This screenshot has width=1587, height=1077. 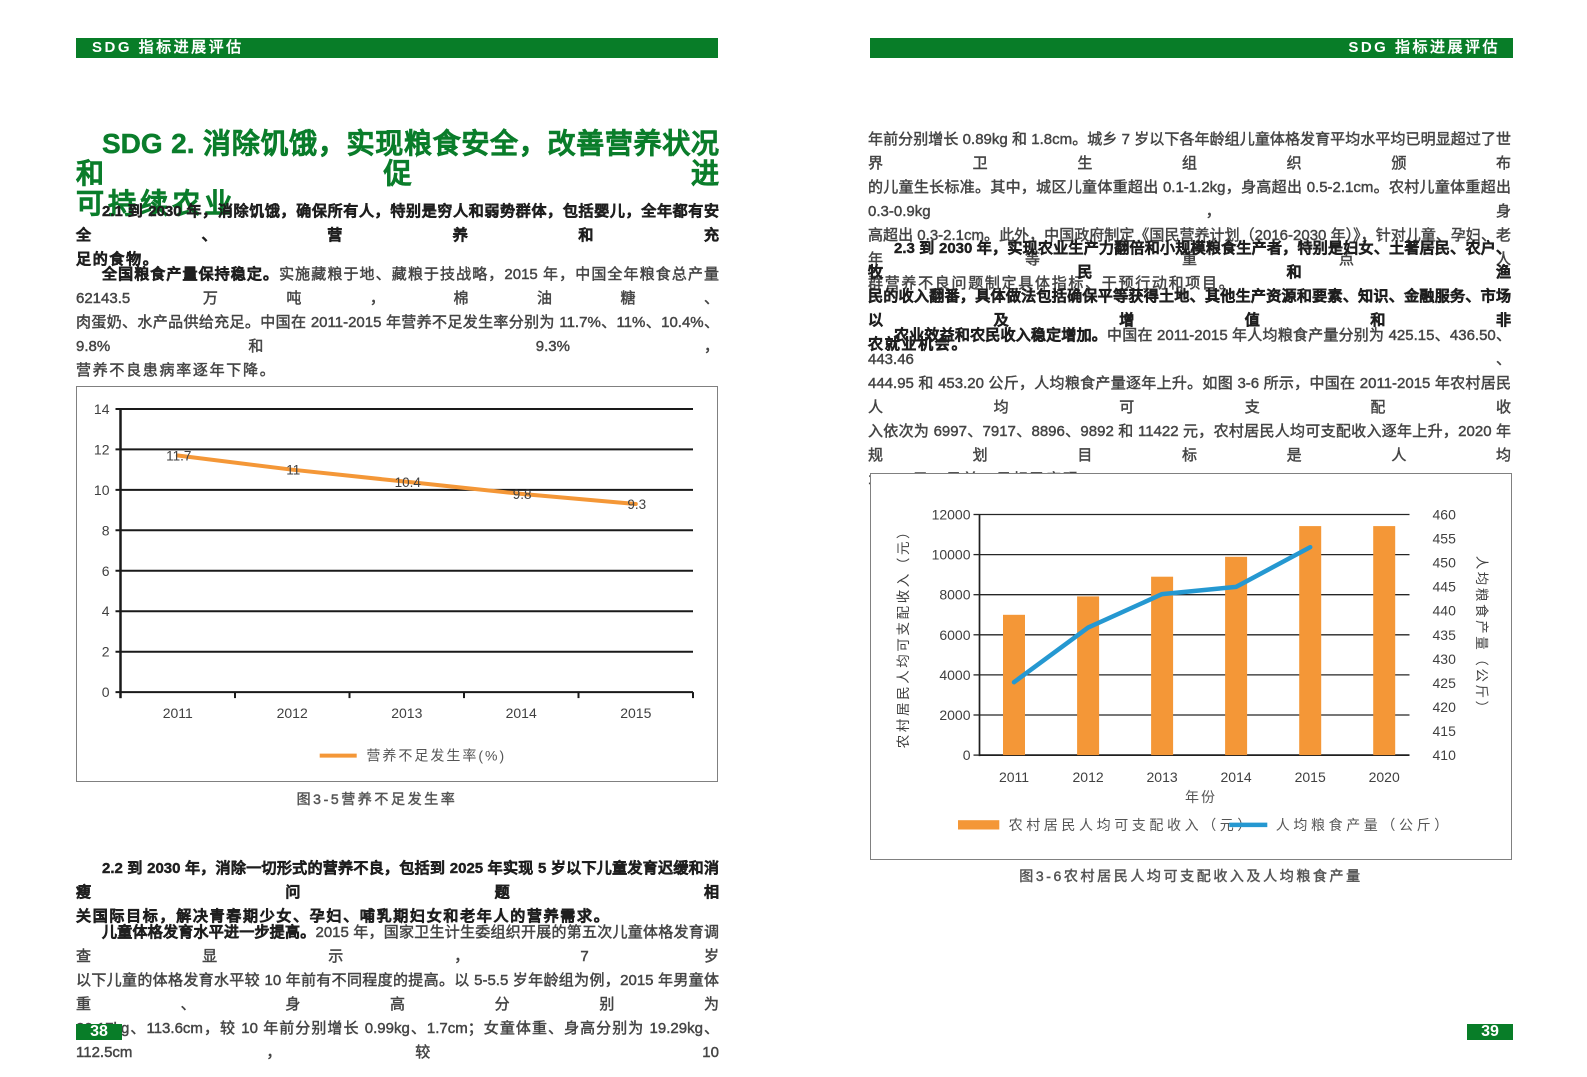 What do you see at coordinates (408, 482) in the screenshot?
I see `svg-text: 10.4` at bounding box center [408, 482].